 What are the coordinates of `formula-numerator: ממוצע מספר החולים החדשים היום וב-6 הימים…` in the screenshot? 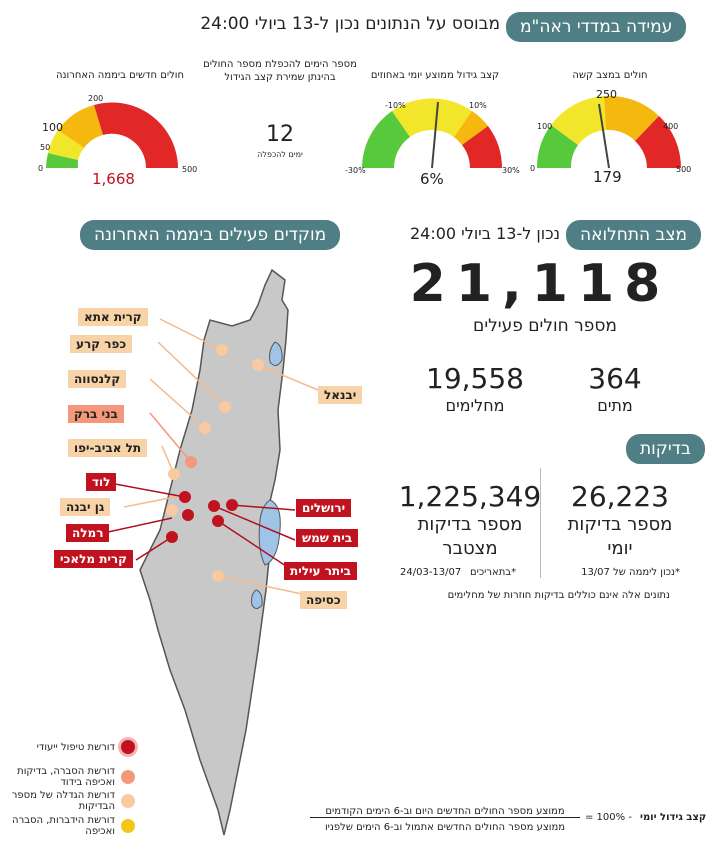 It's located at (445, 812).